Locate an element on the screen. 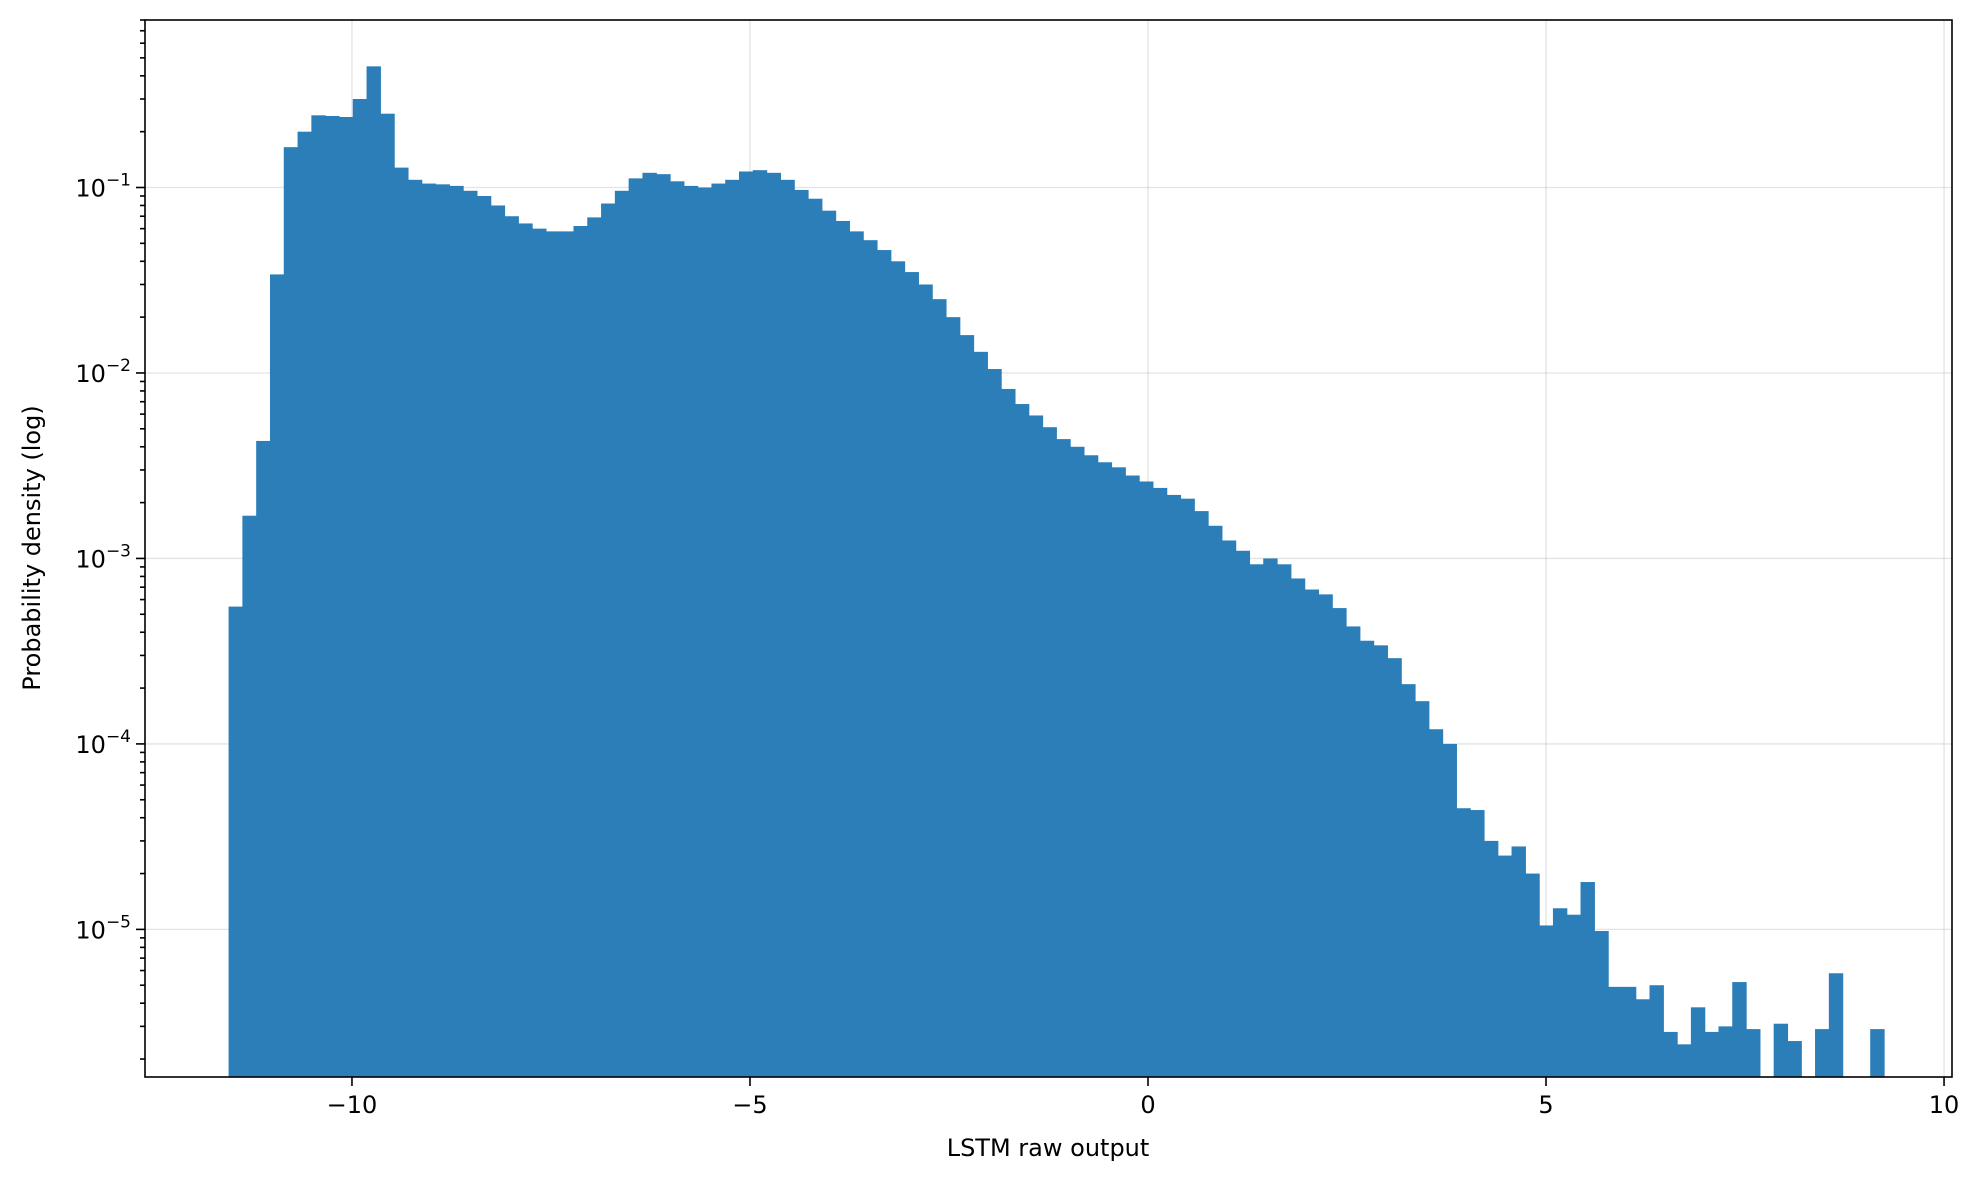  y-axis-ticks: 10⁻¹ 10⁻² 10⁻³ 10⁻⁴ 10⁻⁵ is located at coordinates (110, 539).